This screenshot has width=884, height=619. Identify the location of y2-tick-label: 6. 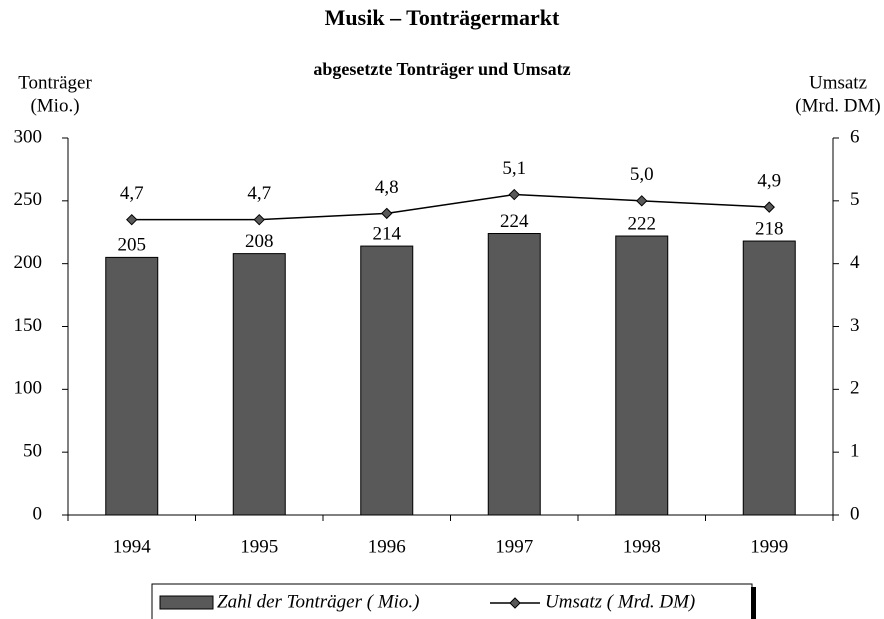
(855, 136).